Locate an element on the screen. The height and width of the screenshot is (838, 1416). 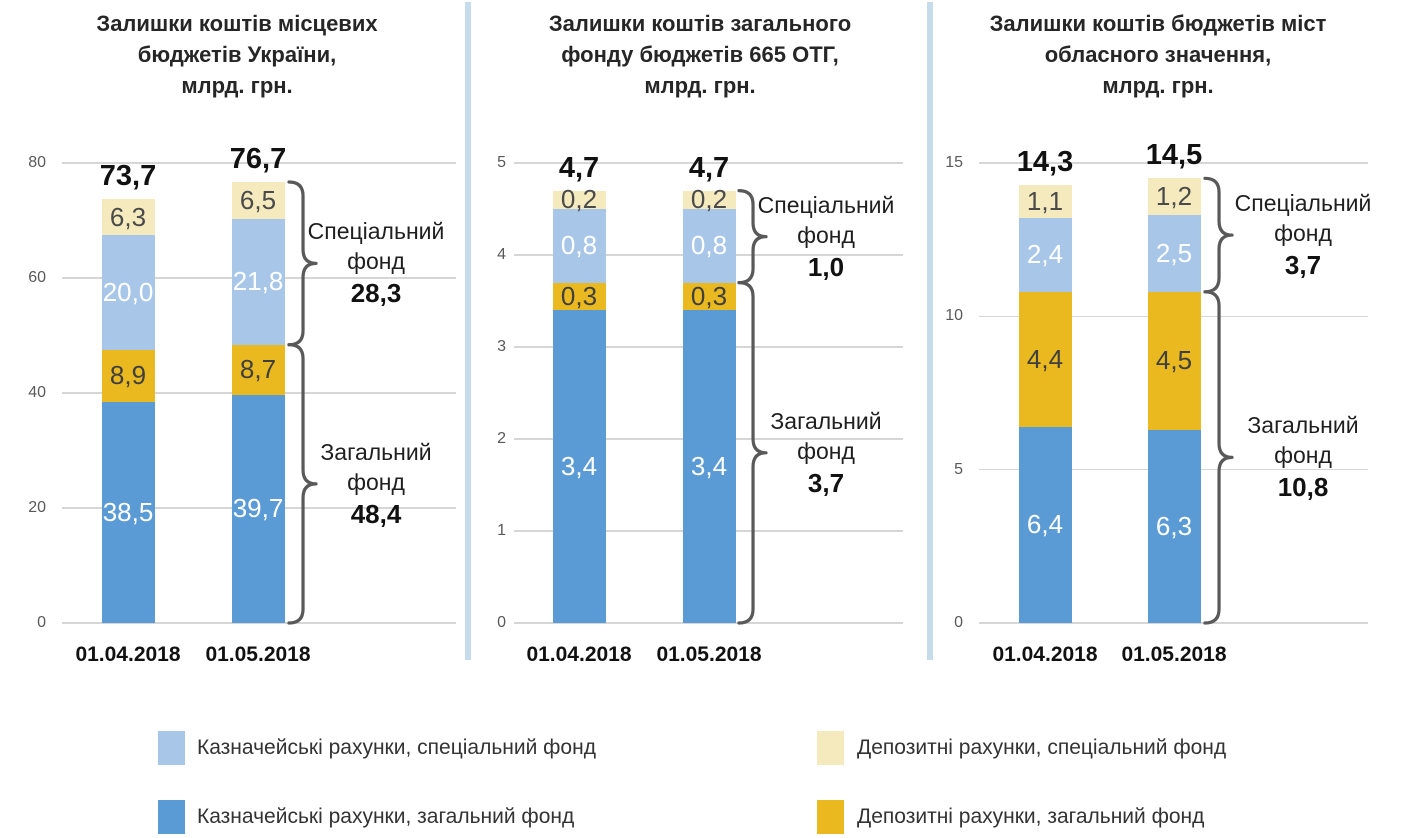
bar-total-label: 14,3 is located at coordinates (1045, 161).